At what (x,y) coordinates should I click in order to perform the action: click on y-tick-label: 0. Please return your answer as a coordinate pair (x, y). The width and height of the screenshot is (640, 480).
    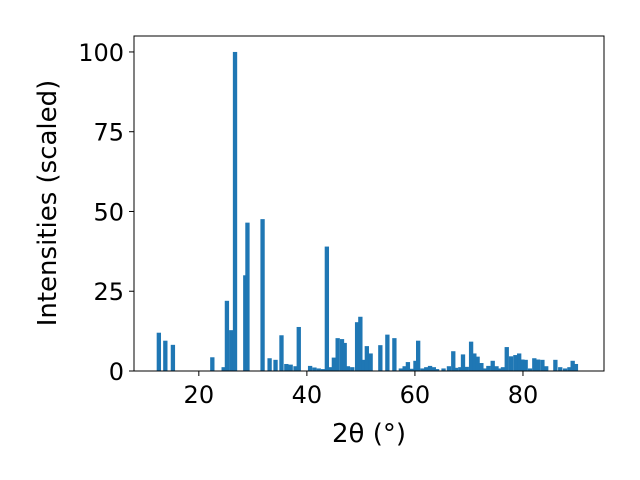
    Looking at the image, I should click on (116, 372).